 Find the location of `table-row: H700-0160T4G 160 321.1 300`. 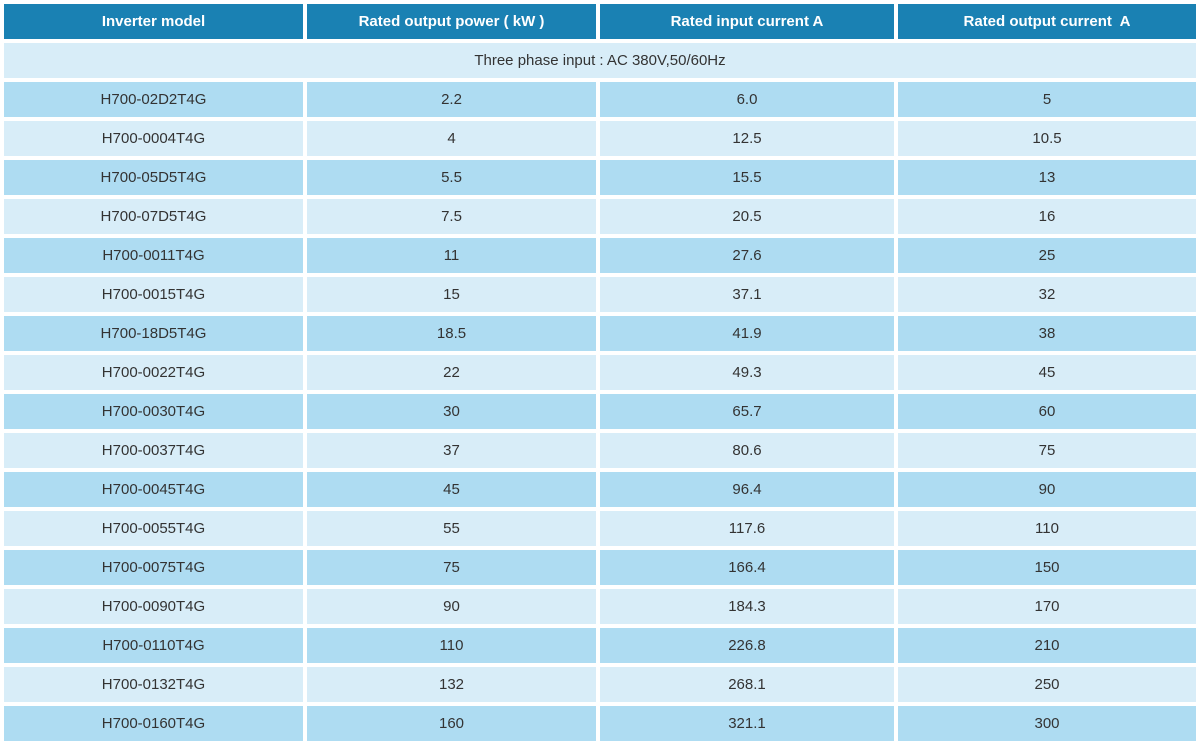

table-row: H700-0160T4G 160 321.1 300 is located at coordinates (600, 723).